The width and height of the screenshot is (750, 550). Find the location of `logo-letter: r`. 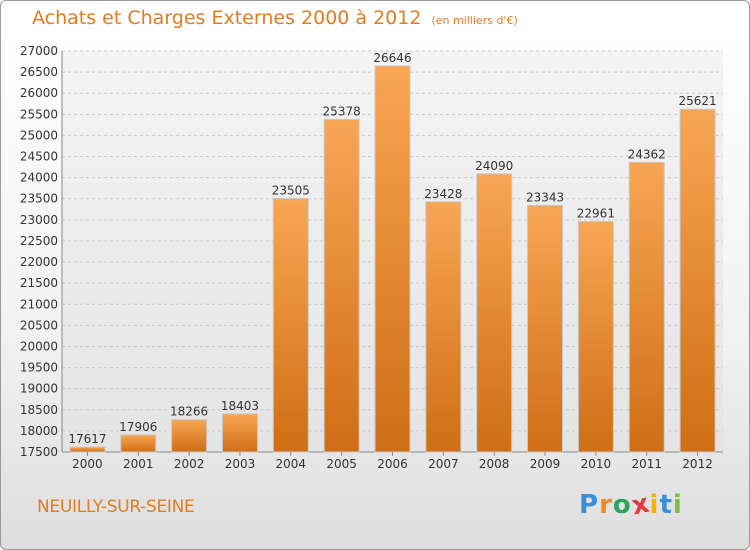

logo-letter: r is located at coordinates (606, 505).